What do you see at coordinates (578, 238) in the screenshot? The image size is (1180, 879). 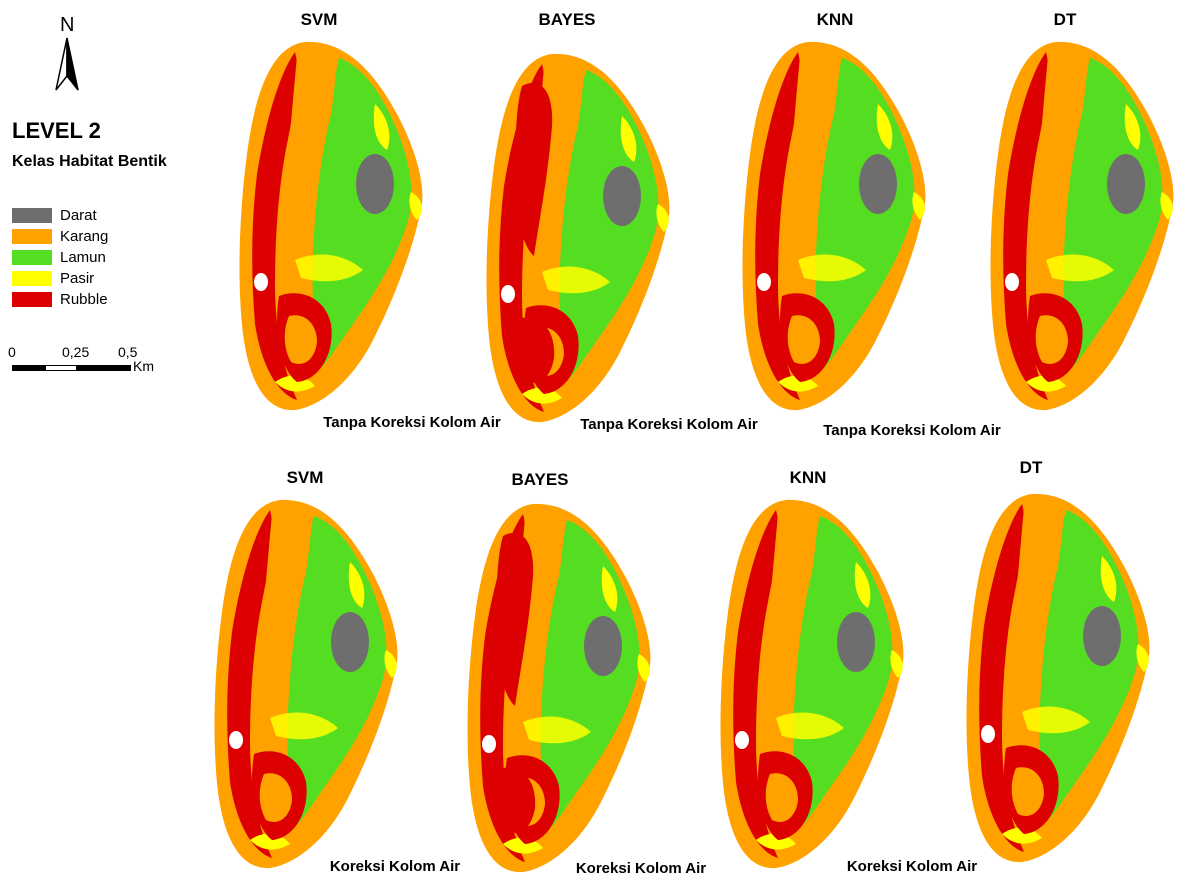 I see `habitat-map-bayes-uncorrected` at bounding box center [578, 238].